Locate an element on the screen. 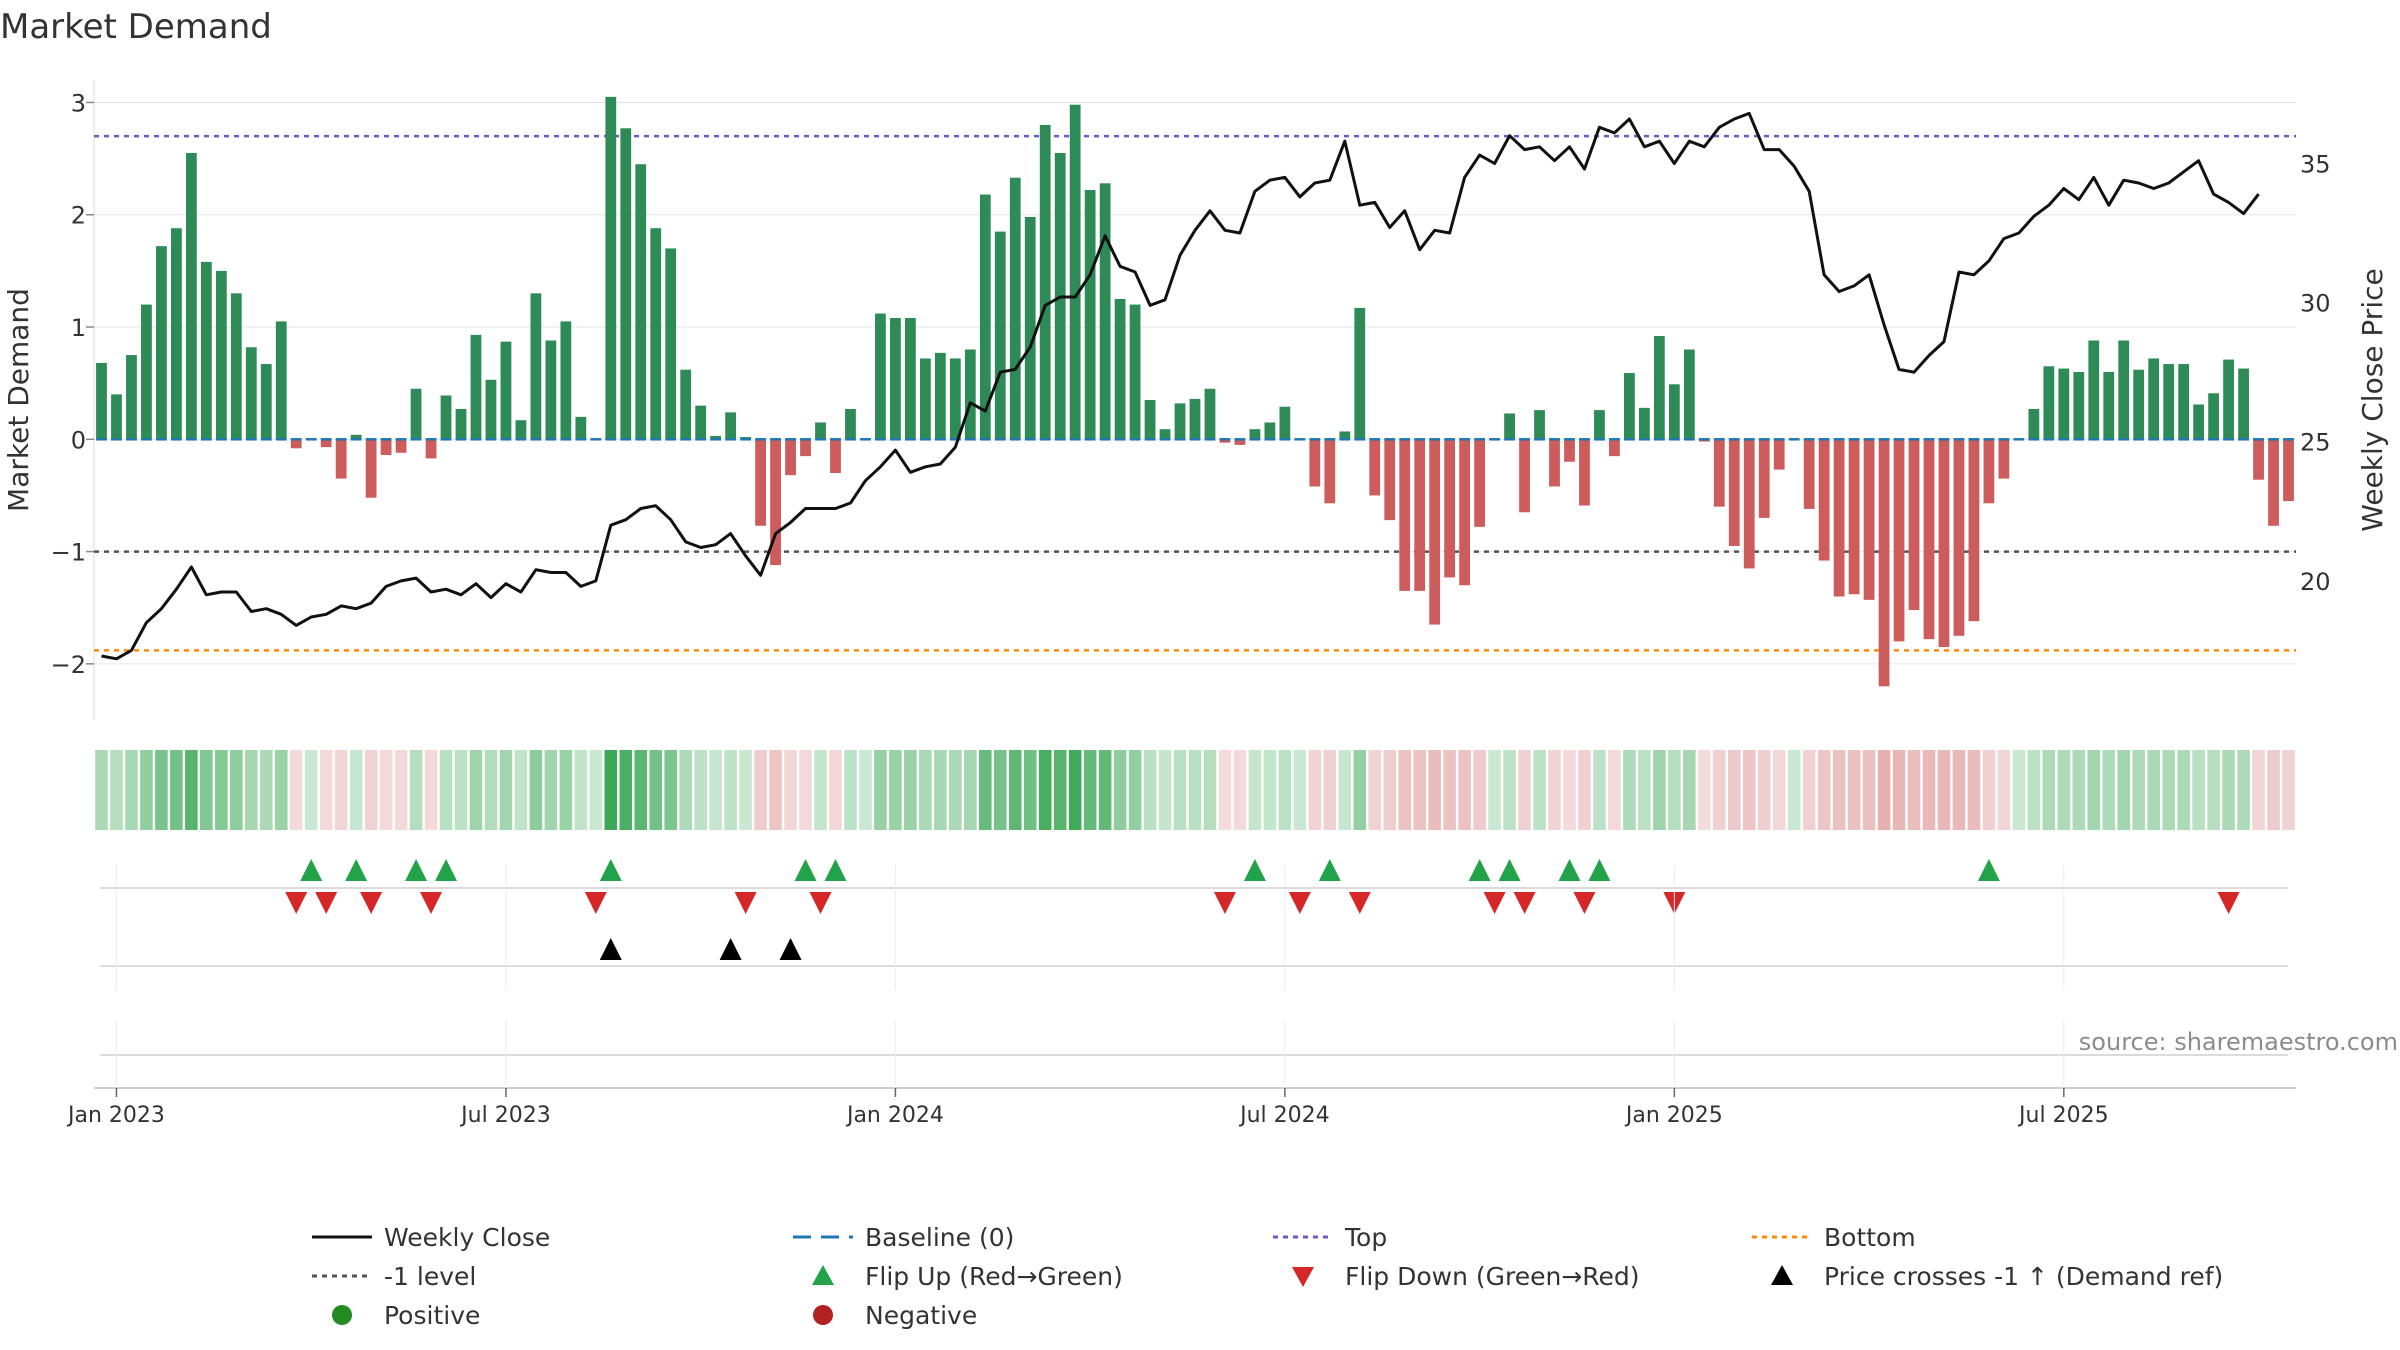 The height and width of the screenshot is (1350, 2400). right-tick-labels: 35 30 25 20 is located at coordinates (2315, 372).